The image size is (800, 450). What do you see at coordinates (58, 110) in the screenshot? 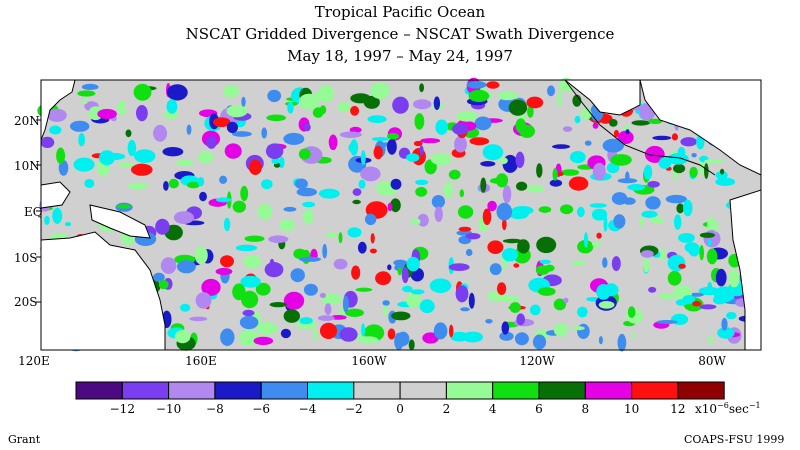
I see `asia-landmass` at bounding box center [58, 110].